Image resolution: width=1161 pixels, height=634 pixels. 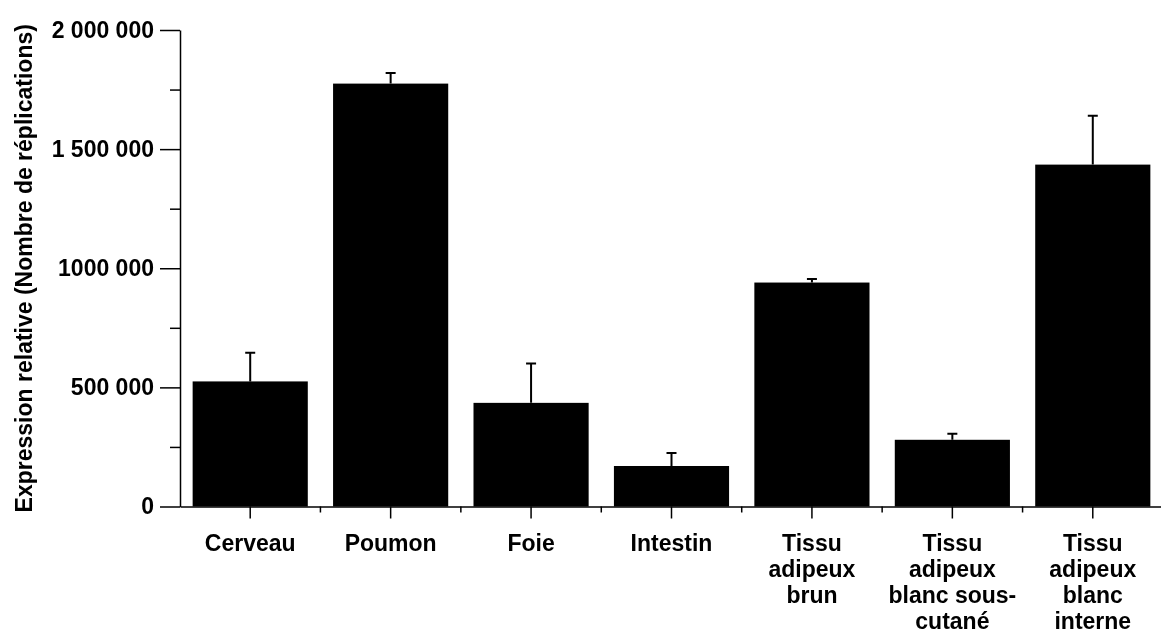 What do you see at coordinates (102, 29) in the screenshot?
I see `y-tick-label: 2 000 000` at bounding box center [102, 29].